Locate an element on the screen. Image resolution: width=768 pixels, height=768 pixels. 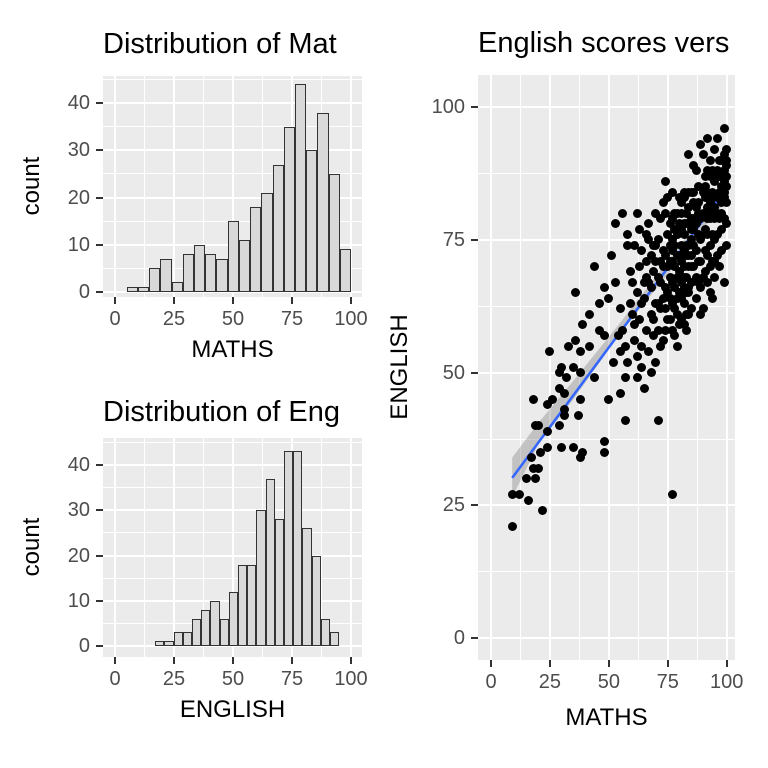
gridline-y-minor is located at coordinates (232, 578).